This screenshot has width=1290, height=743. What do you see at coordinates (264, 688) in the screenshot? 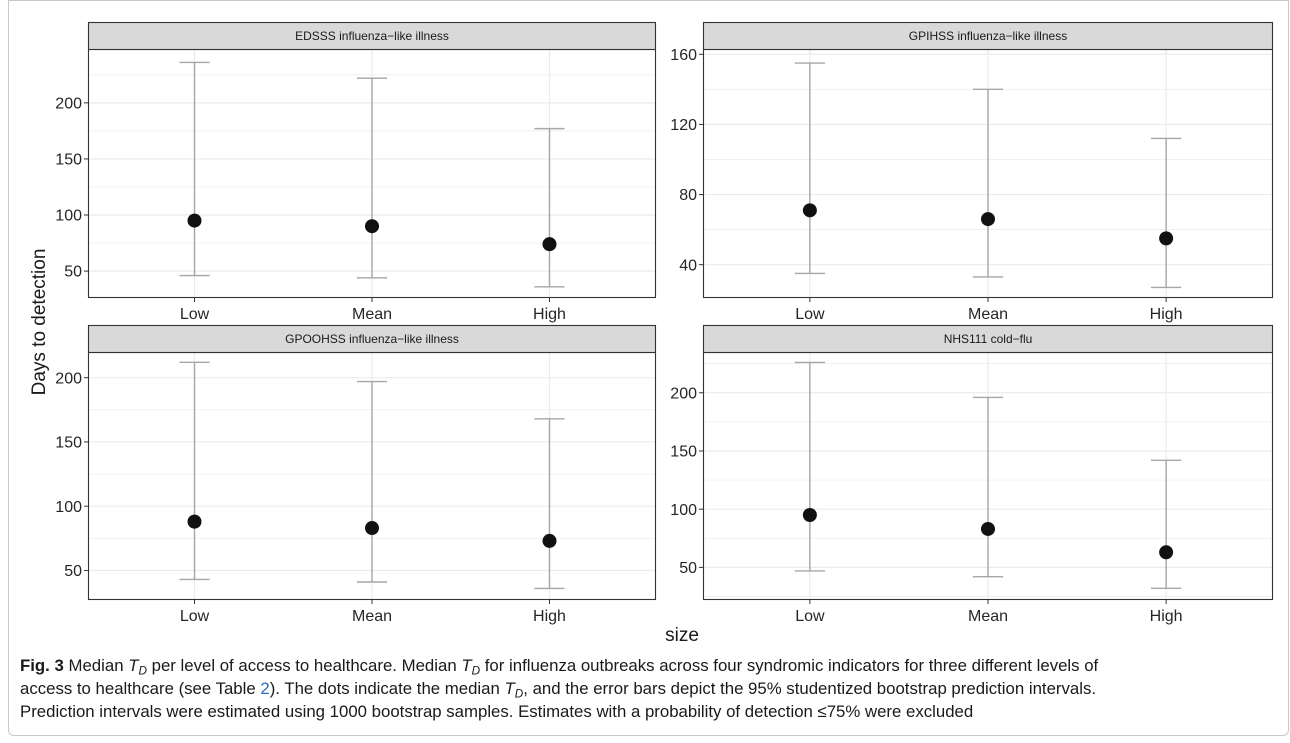
I see `table-reference-link: 2` at bounding box center [264, 688].